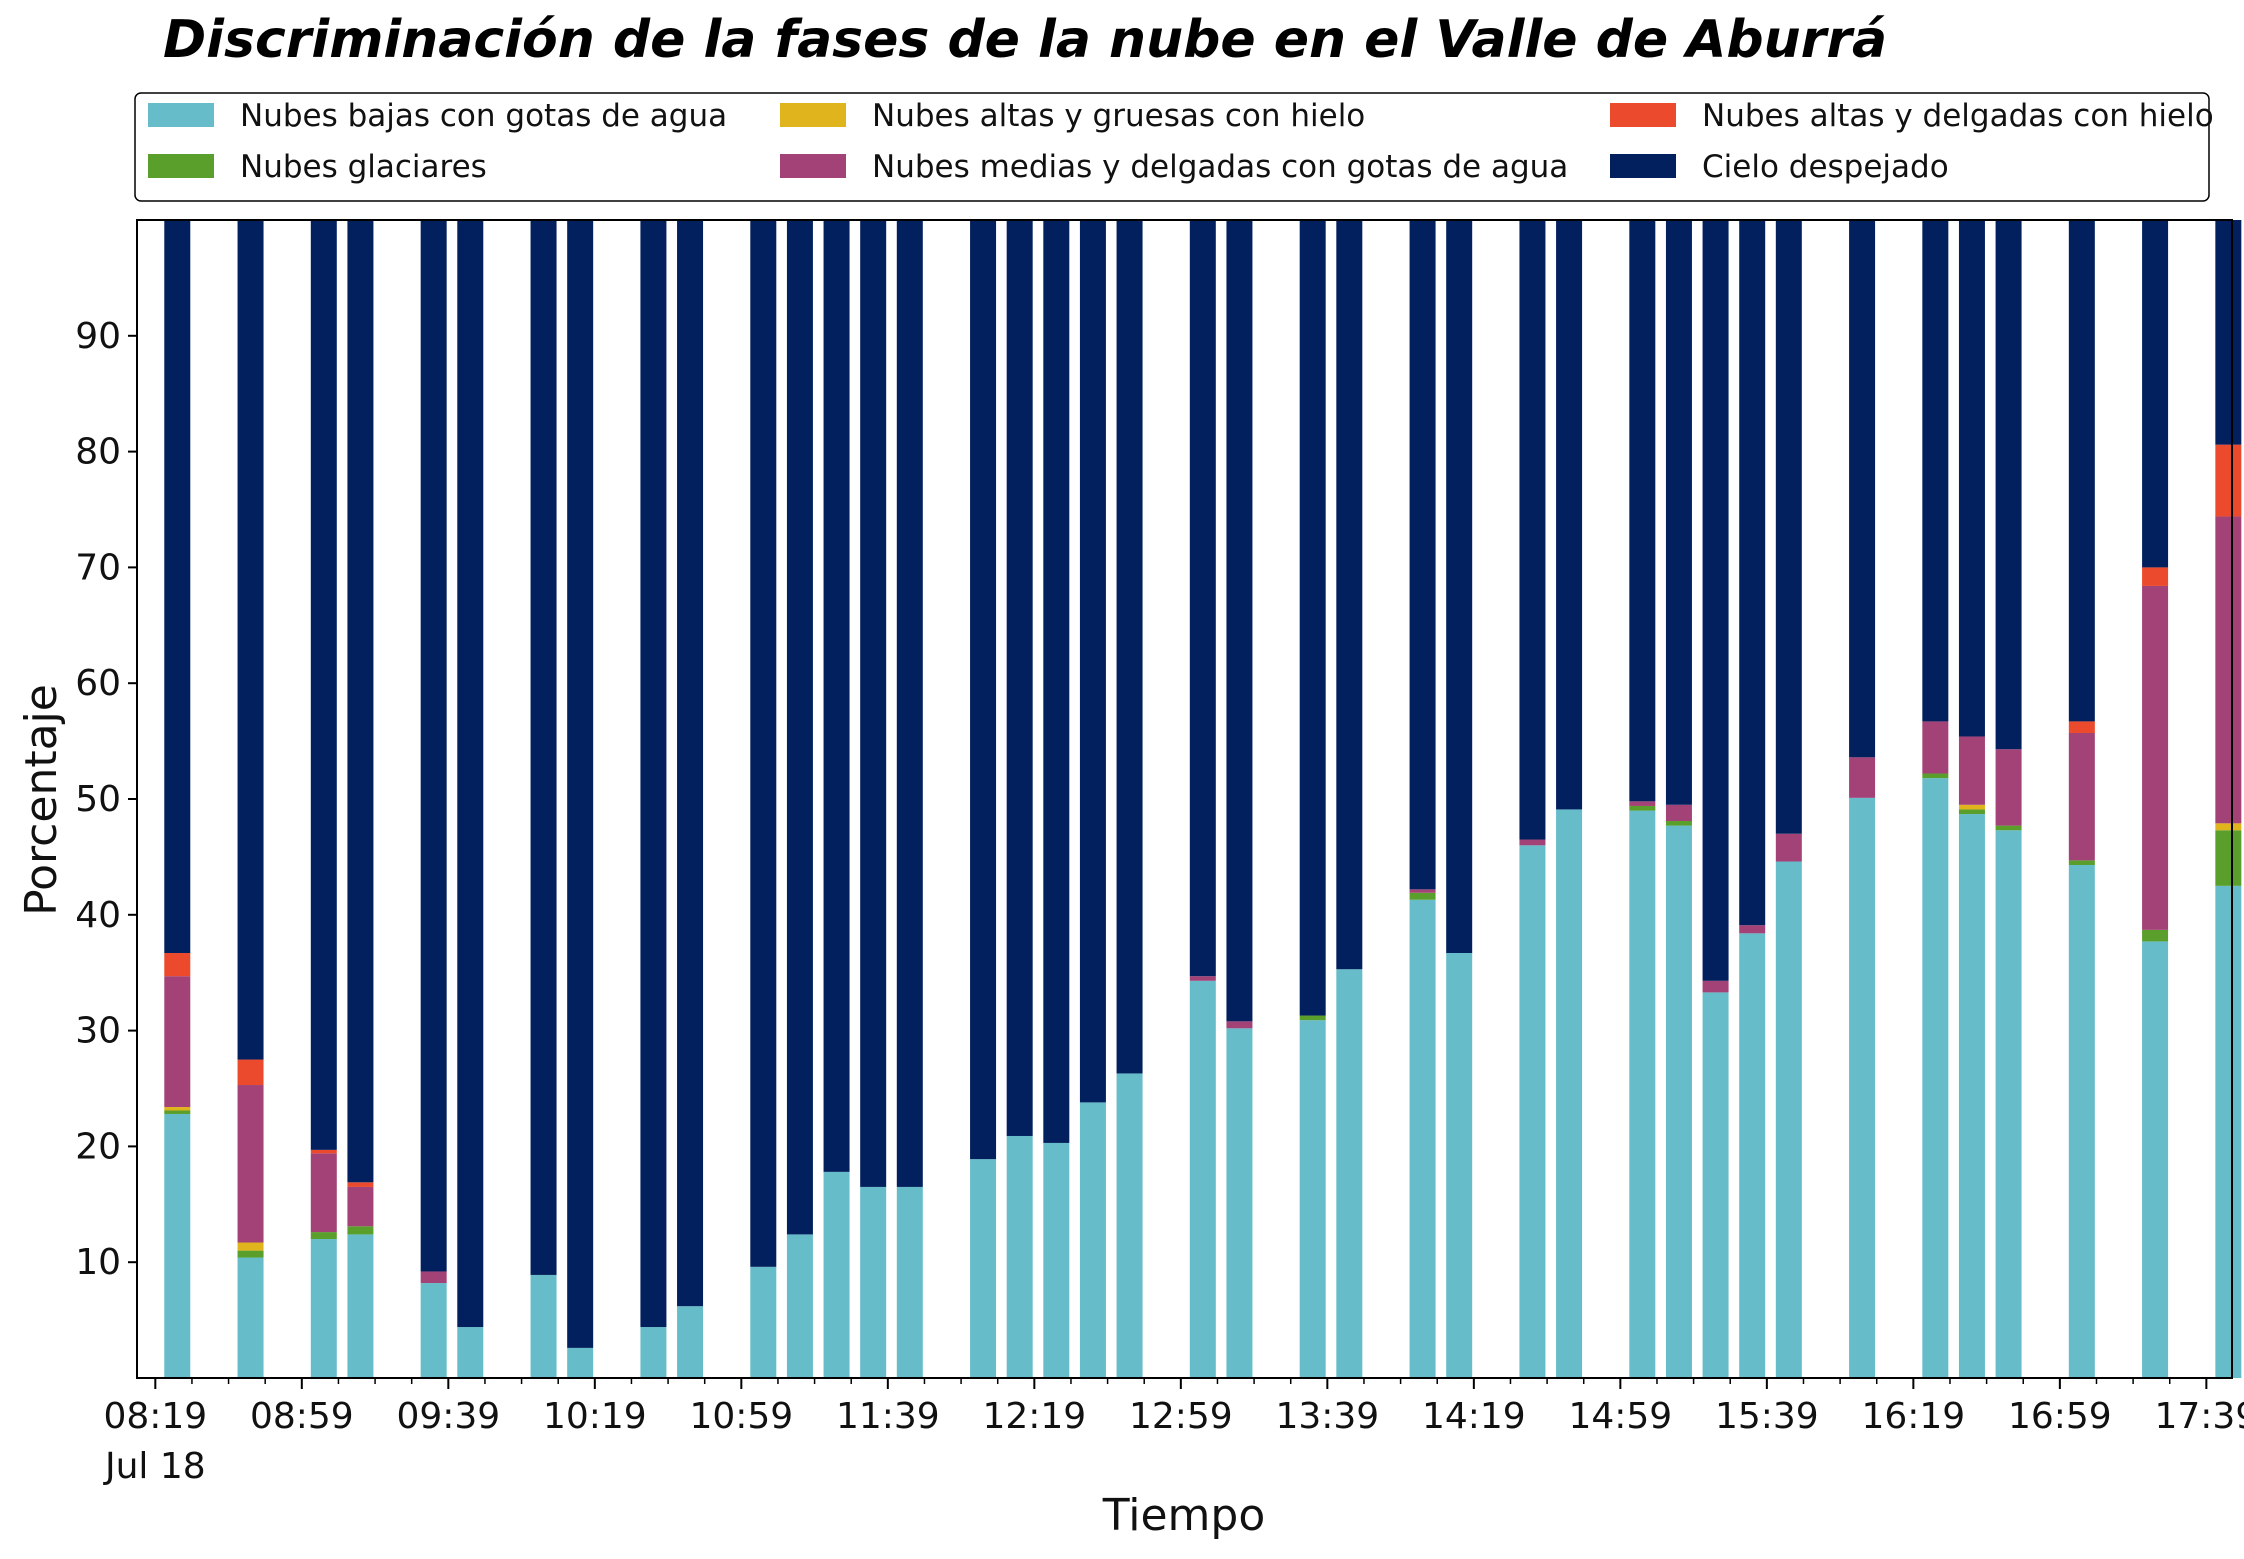 Image resolution: width=2244 pixels, height=1559 pixels. Describe the element at coordinates (1129, 647) in the screenshot. I see `bar-19-cielo-despejado` at that location.